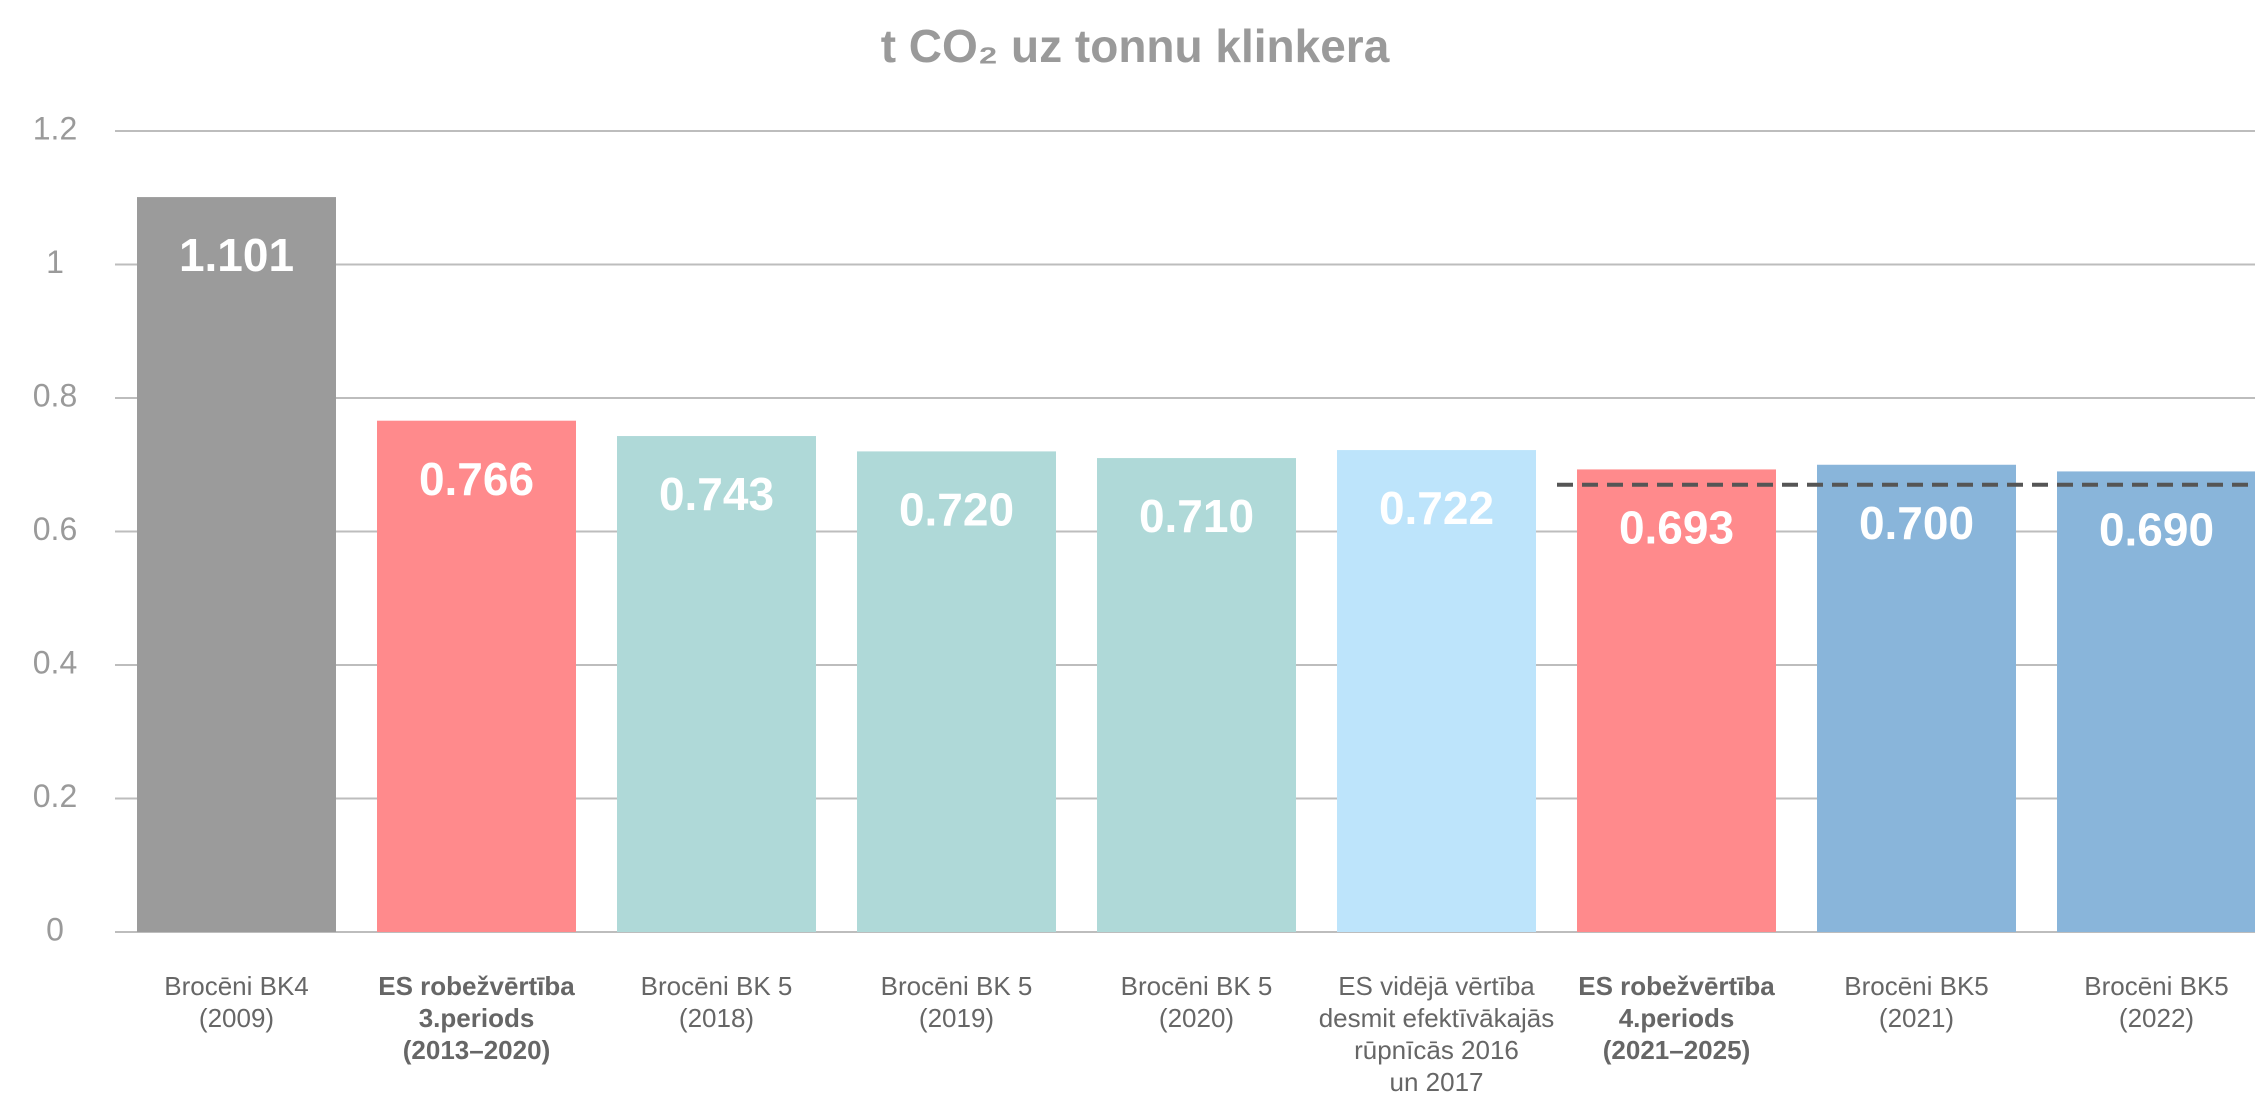  Describe the element at coordinates (2156, 1018) in the screenshot. I see `x-tick-label-line: (2022)` at that location.